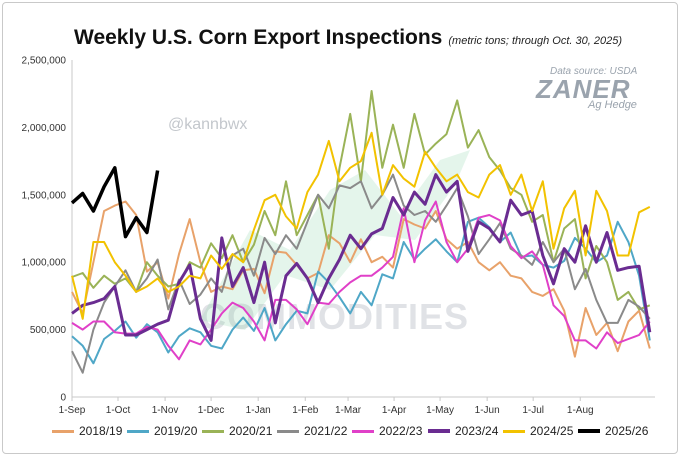 This screenshot has width=682, height=458. I want to click on legend-item-2023-24: 2023/24, so click(463, 431).